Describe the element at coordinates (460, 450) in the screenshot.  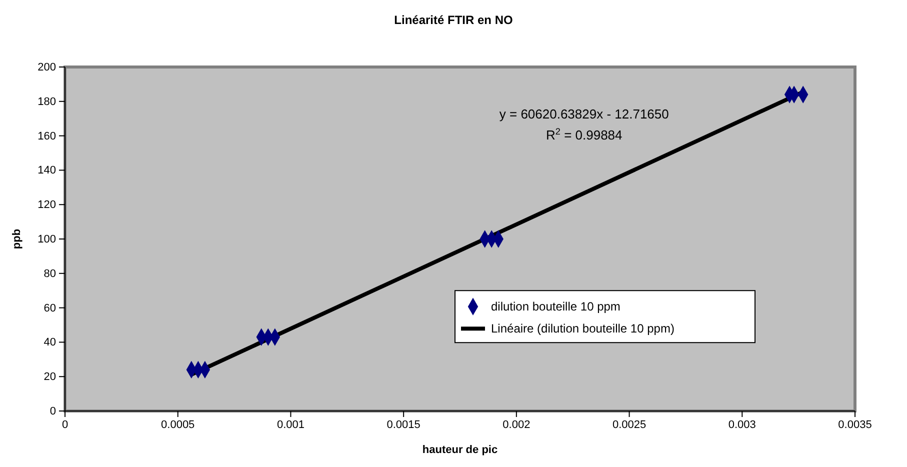
I see `x-axis-title: hauteur de pic` at that location.